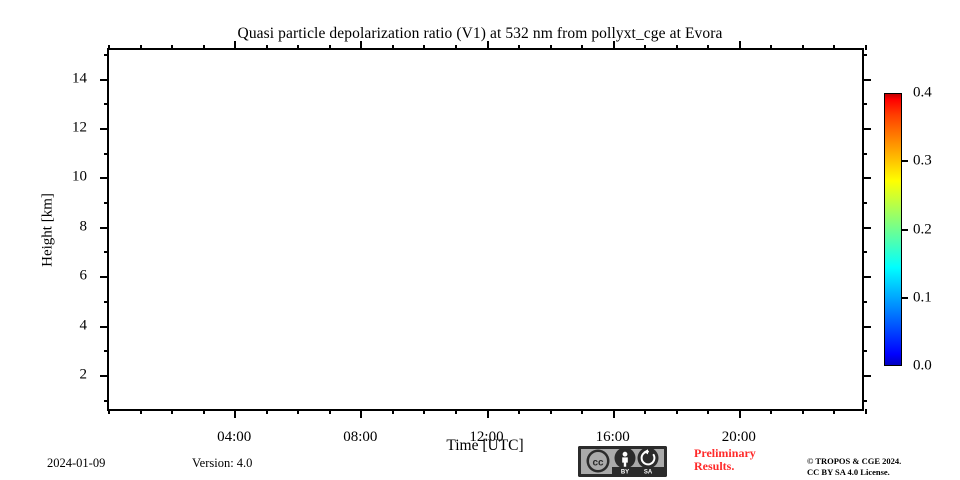 The width and height of the screenshot is (960, 480). What do you see at coordinates (90, 177) in the screenshot?
I see `y-axis-tick: 10` at bounding box center [90, 177].